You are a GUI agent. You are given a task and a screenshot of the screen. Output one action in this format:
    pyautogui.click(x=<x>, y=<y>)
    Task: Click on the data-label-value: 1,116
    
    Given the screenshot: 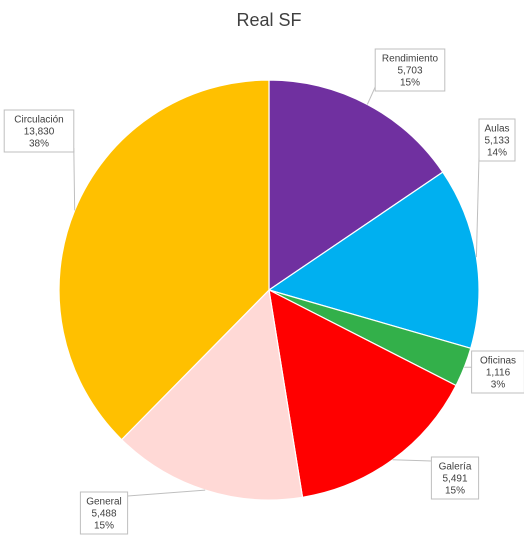 What is the action you would take?
    pyautogui.click(x=498, y=373)
    